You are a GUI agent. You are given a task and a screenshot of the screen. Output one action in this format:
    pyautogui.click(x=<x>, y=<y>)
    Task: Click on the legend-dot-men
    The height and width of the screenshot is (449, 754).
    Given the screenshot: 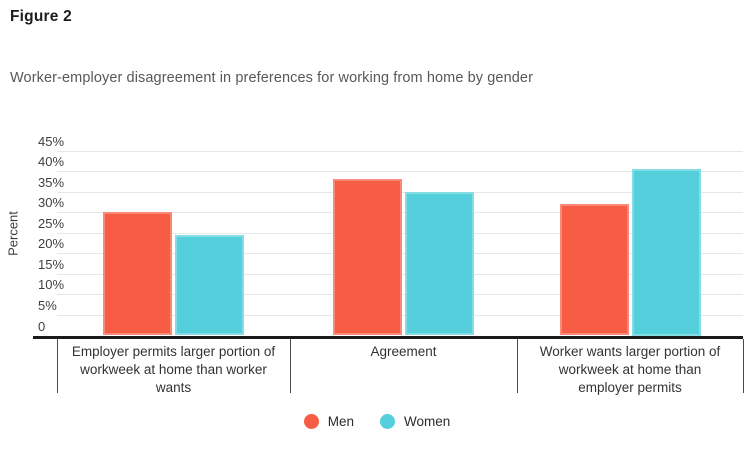 What is the action you would take?
    pyautogui.click(x=311, y=421)
    